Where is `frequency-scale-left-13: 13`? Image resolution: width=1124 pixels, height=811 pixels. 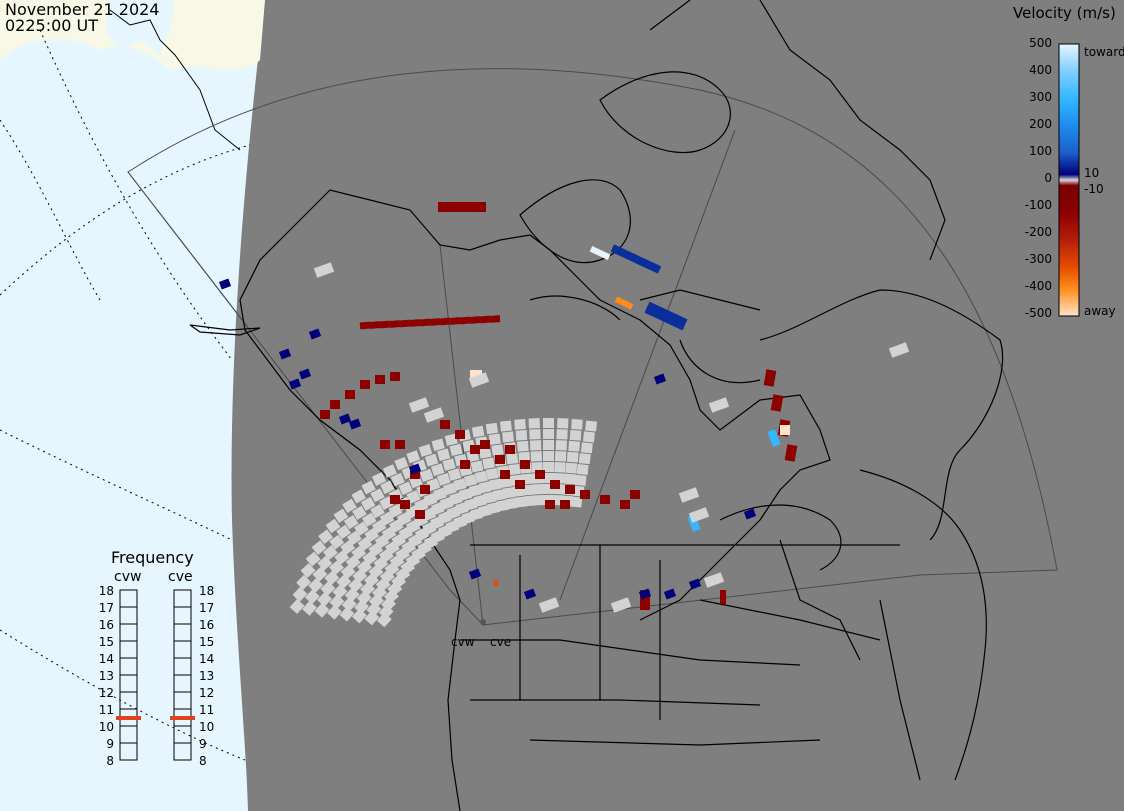
frequency-scale-left-13: 13 is located at coordinates (106, 676).